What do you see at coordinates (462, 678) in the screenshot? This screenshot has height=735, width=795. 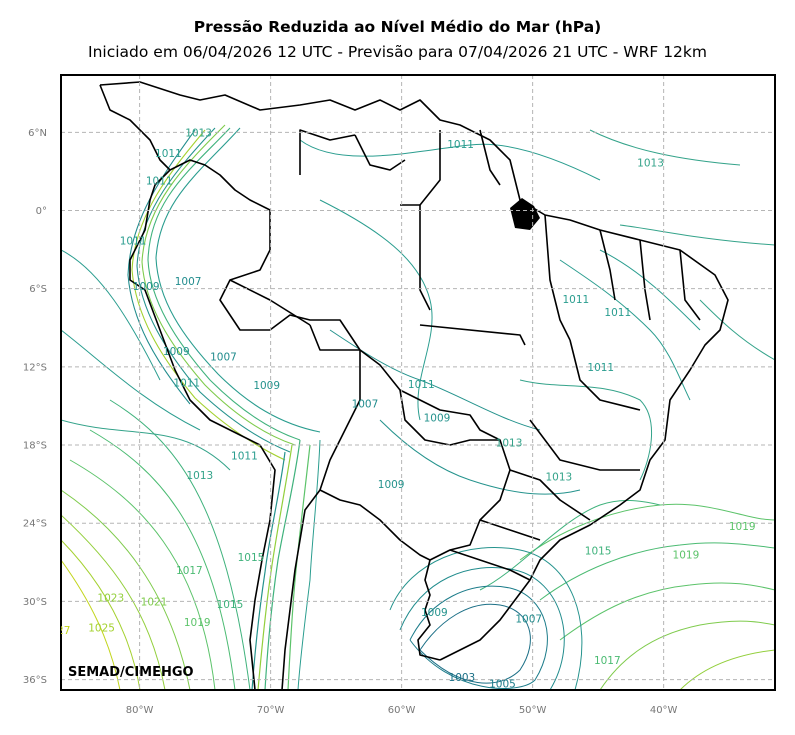 I see `isobar-value-label: 1003` at bounding box center [462, 678].